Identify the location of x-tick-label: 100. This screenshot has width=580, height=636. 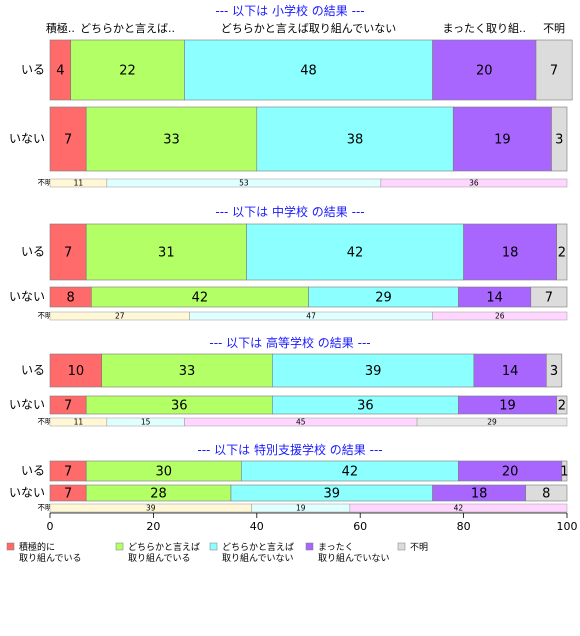
(567, 526).